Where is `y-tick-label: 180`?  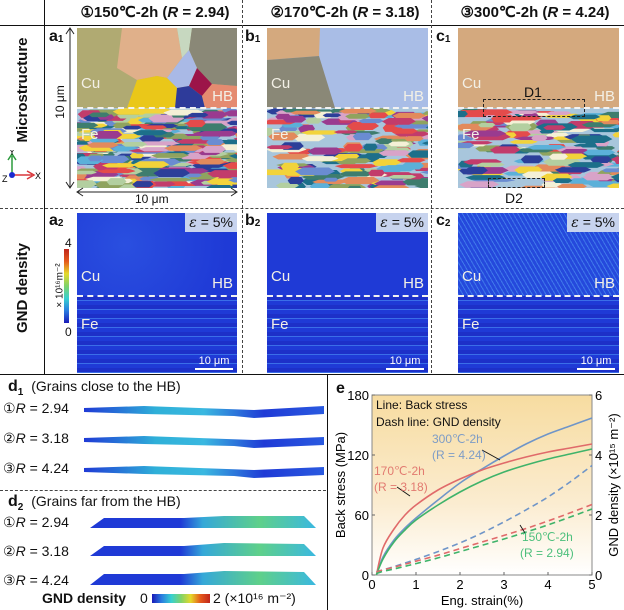
y-tick-label: 180 is located at coordinates (358, 395).